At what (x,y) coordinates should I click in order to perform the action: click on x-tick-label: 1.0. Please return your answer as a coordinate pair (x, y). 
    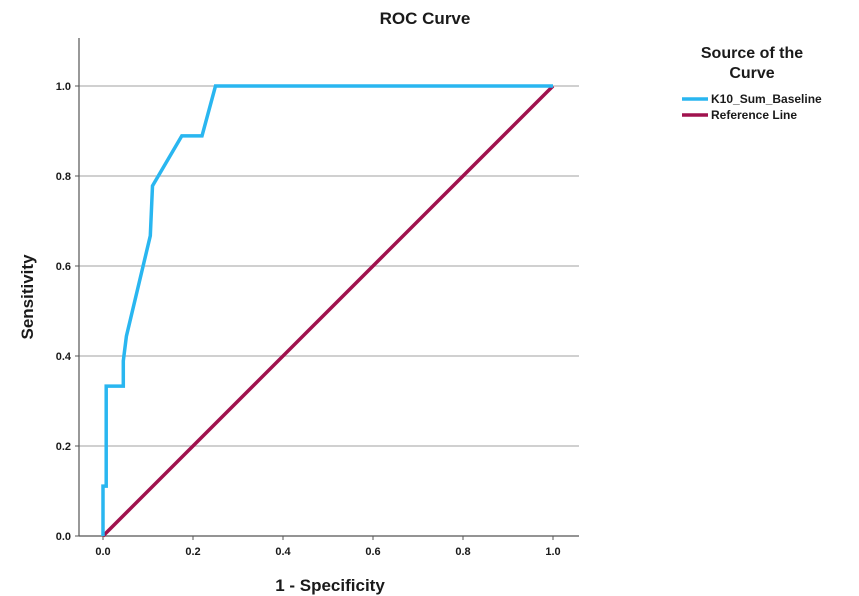
    Looking at the image, I should click on (552, 552).